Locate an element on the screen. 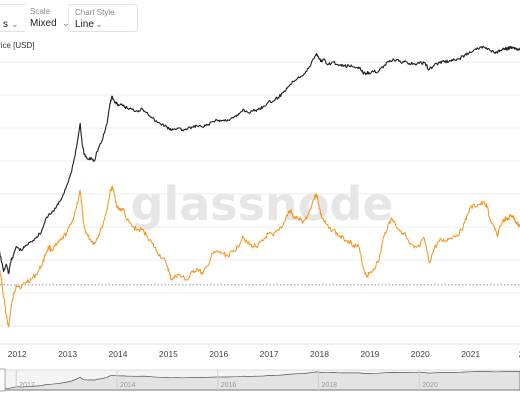  x-tick-label: 2014 is located at coordinates (118, 354).